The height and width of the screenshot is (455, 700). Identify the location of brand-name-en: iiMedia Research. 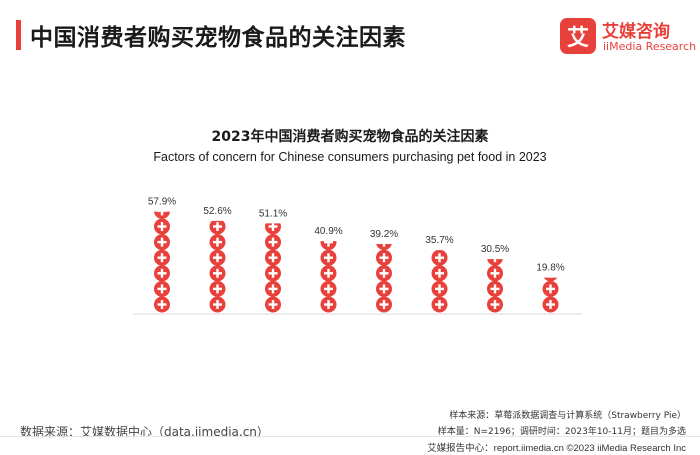
(650, 46).